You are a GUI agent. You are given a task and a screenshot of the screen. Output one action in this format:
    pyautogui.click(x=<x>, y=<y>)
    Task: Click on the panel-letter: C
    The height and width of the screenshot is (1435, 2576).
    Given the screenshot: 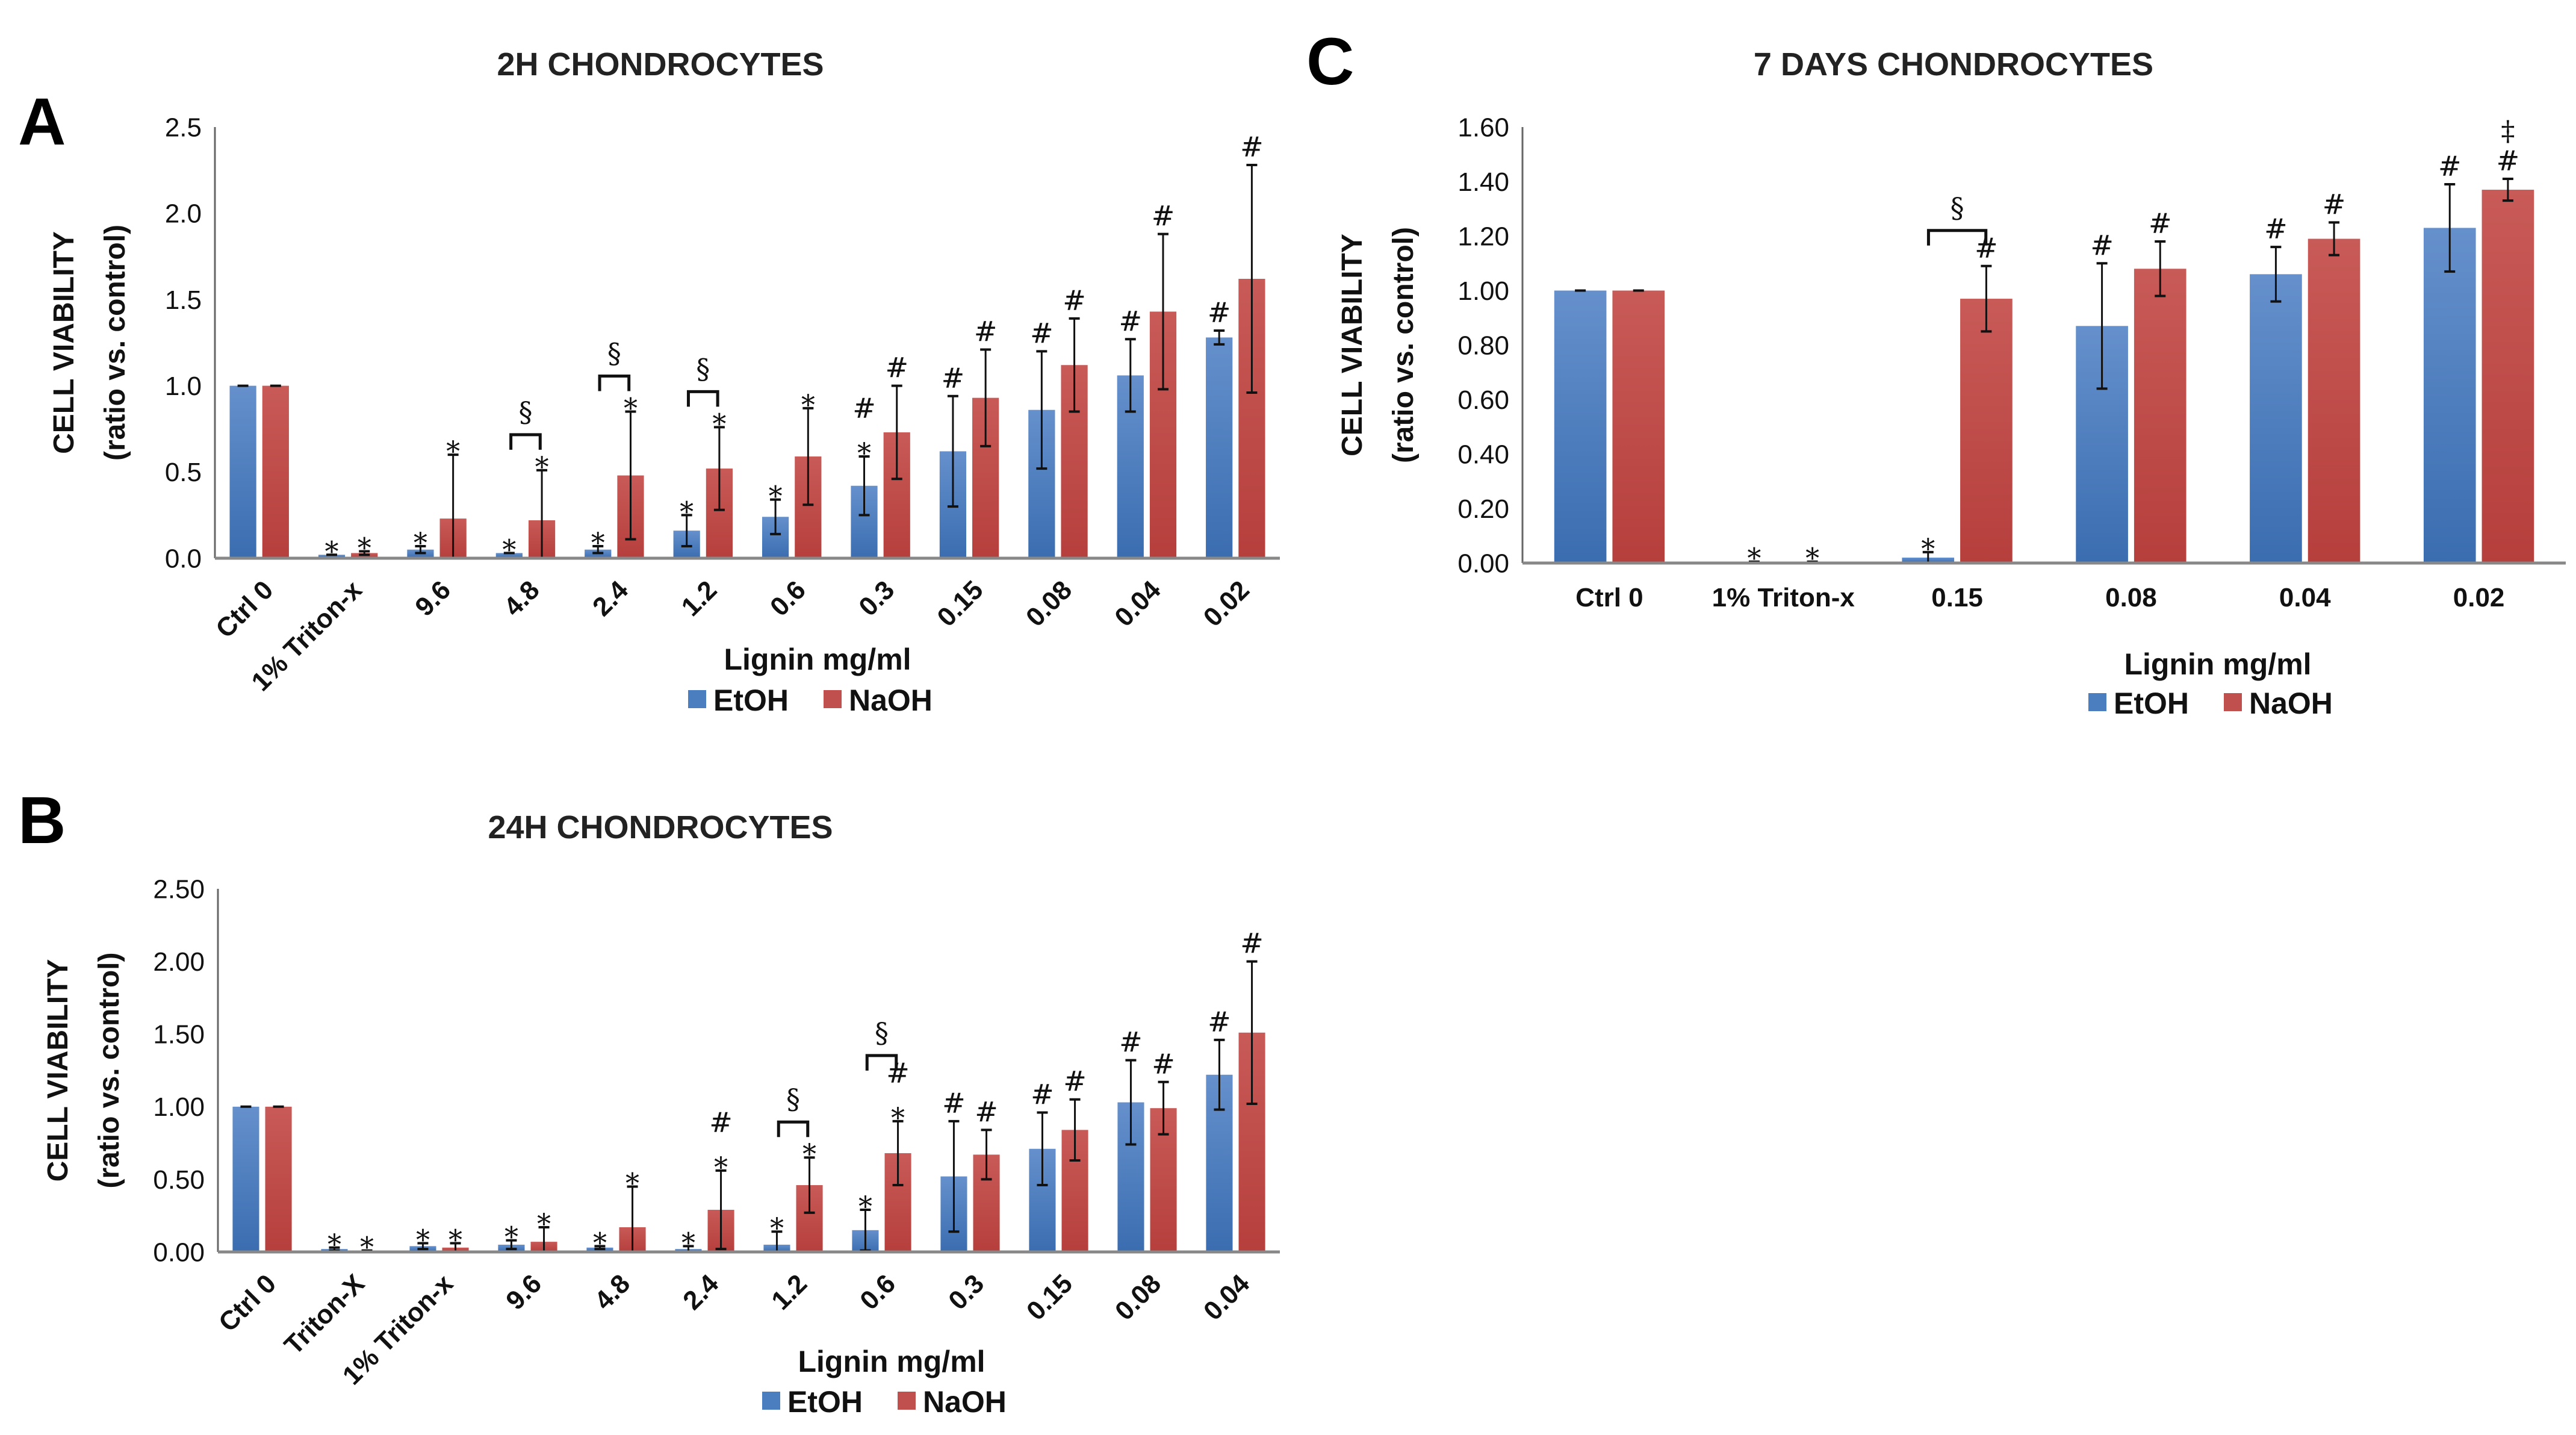 What is the action you would take?
    pyautogui.click(x=1330, y=62)
    